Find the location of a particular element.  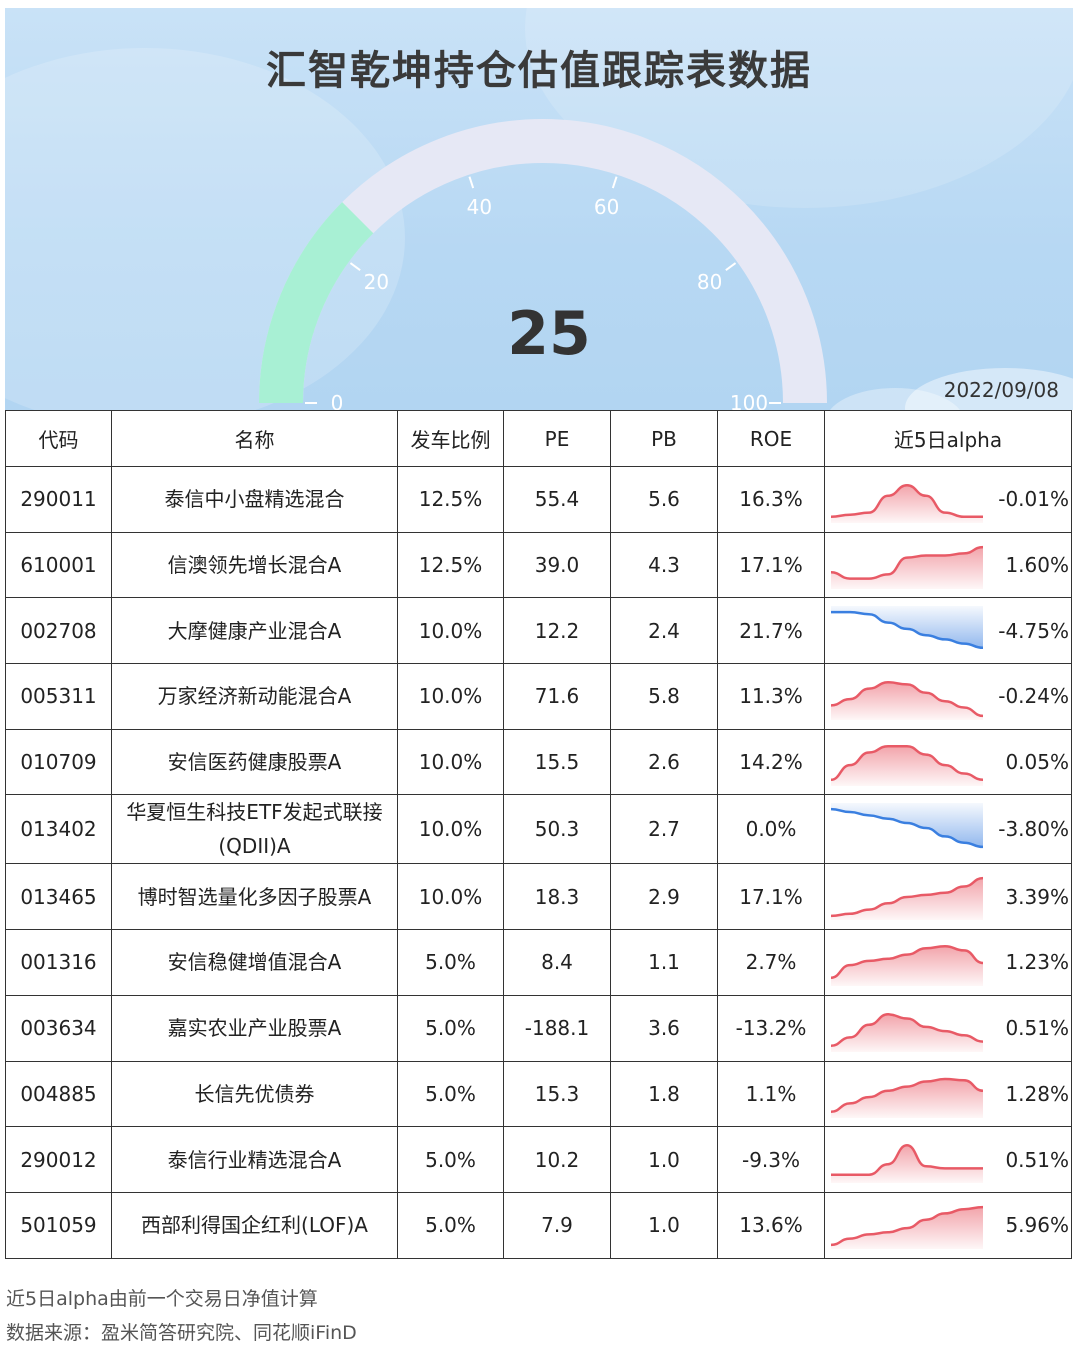

cell-roe: 16.3% is located at coordinates (771, 499).